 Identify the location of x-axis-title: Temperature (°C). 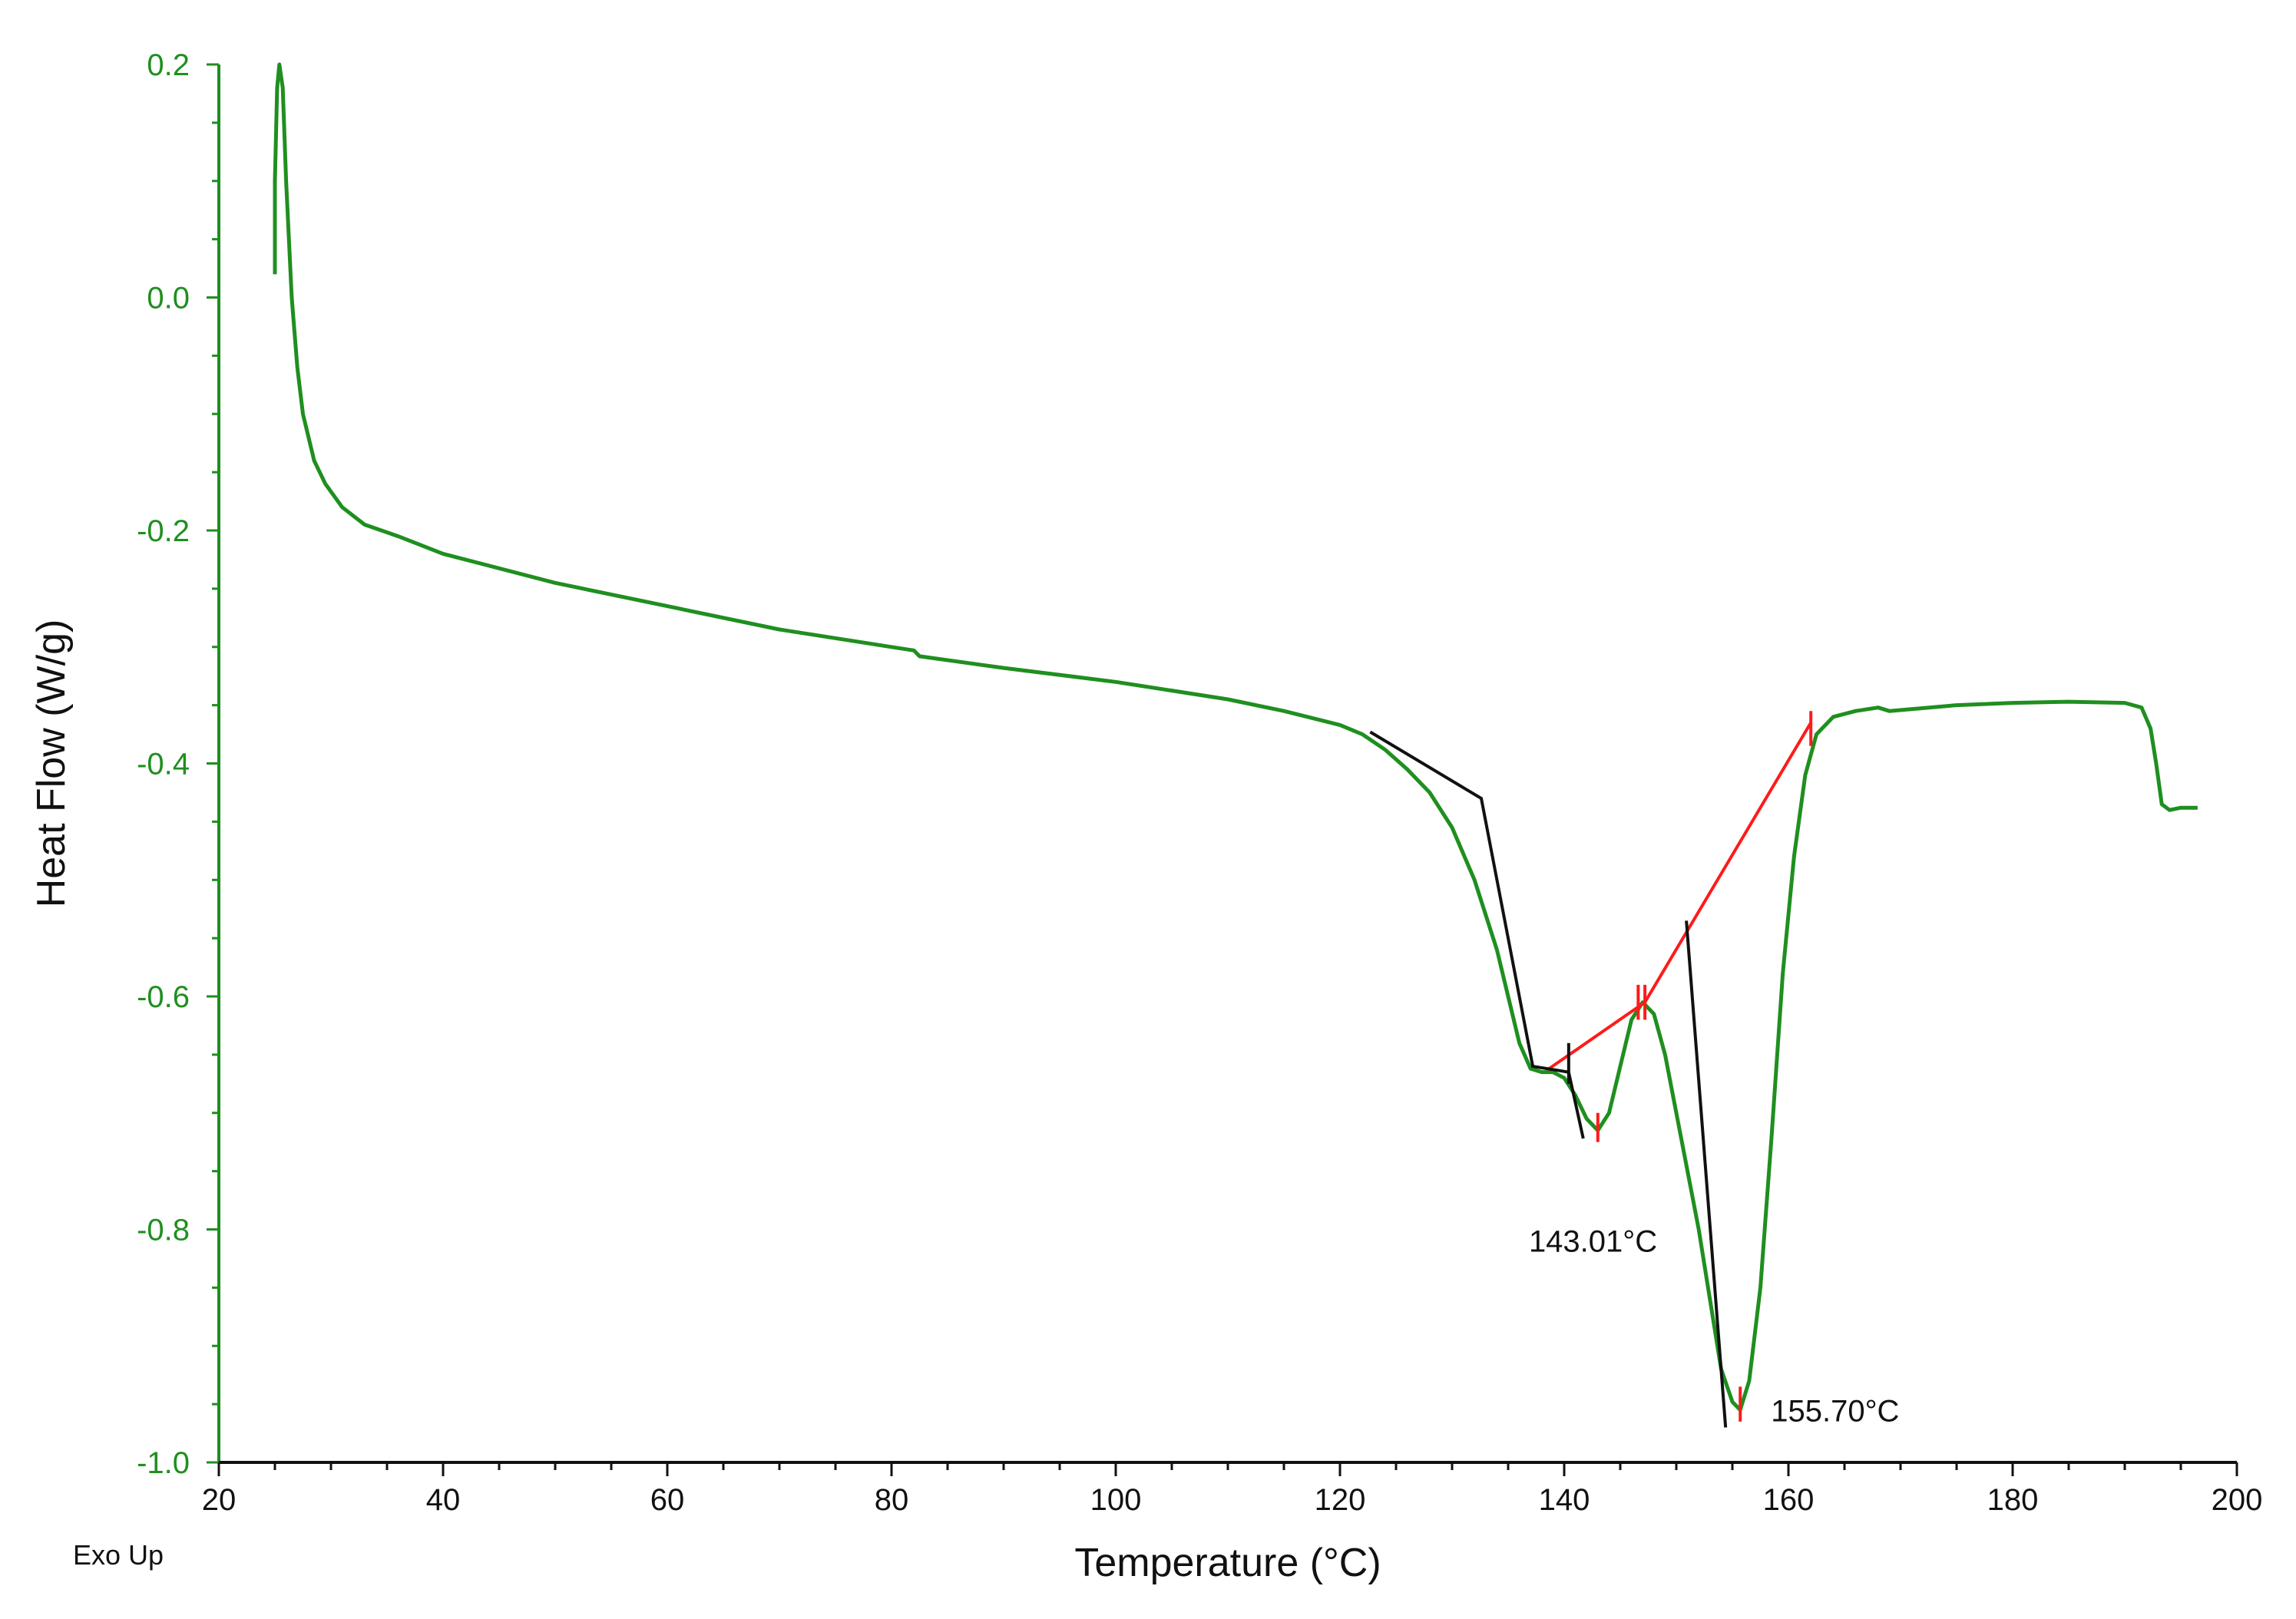
(1227, 1563).